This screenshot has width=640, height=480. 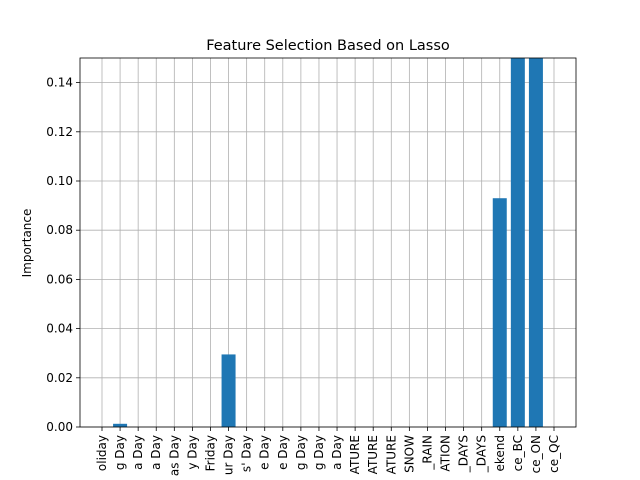 What do you see at coordinates (229, 455) in the screenshot?
I see `x-tick-label: ur Day` at bounding box center [229, 455].